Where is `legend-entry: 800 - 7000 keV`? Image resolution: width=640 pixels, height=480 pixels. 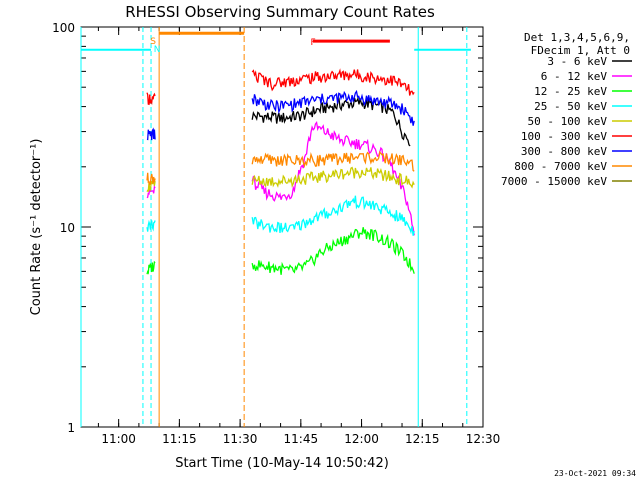
legend-entry: 800 - 7000 keV is located at coordinates (560, 166).